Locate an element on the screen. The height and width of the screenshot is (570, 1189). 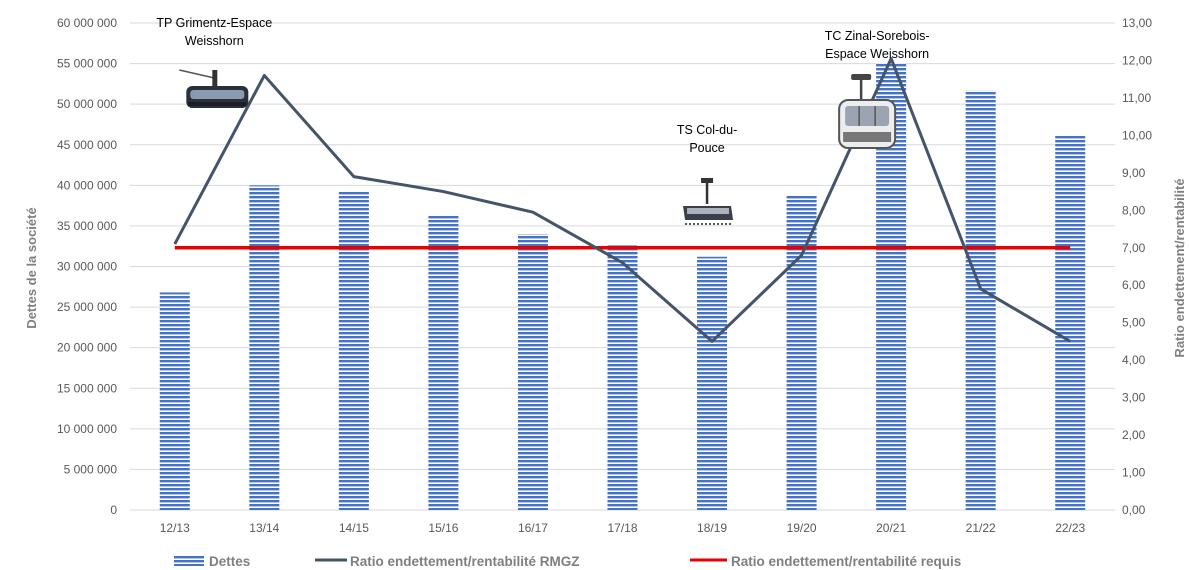
annotation-label: TP Grimentz-Espace is located at coordinates (214, 23).